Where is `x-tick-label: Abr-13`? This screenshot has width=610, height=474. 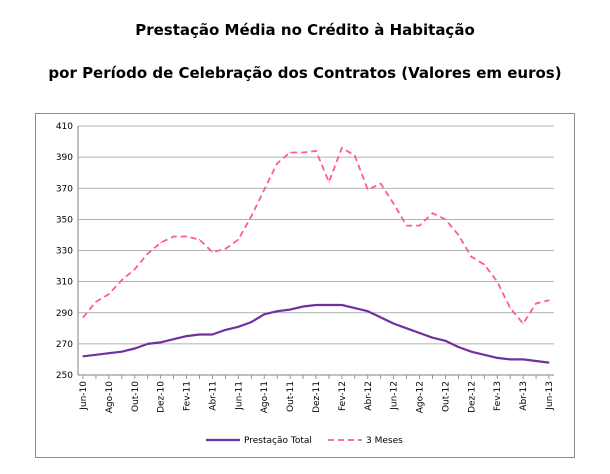 x-tick-label: Abr-13 is located at coordinates (524, 396).